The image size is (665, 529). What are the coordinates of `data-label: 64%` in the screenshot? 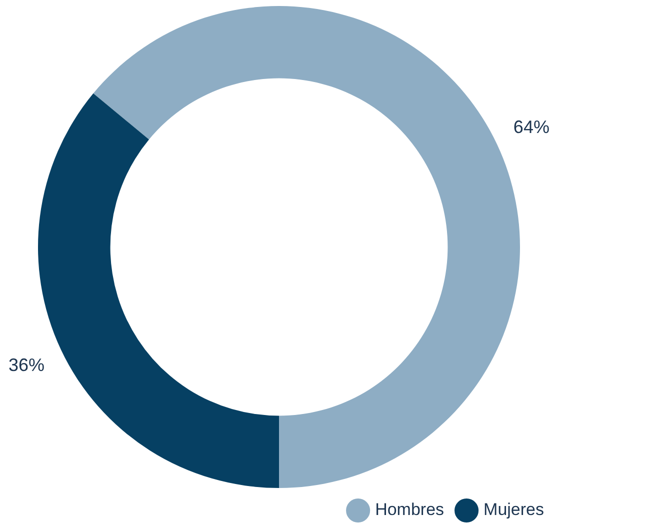 It's located at (531, 127).